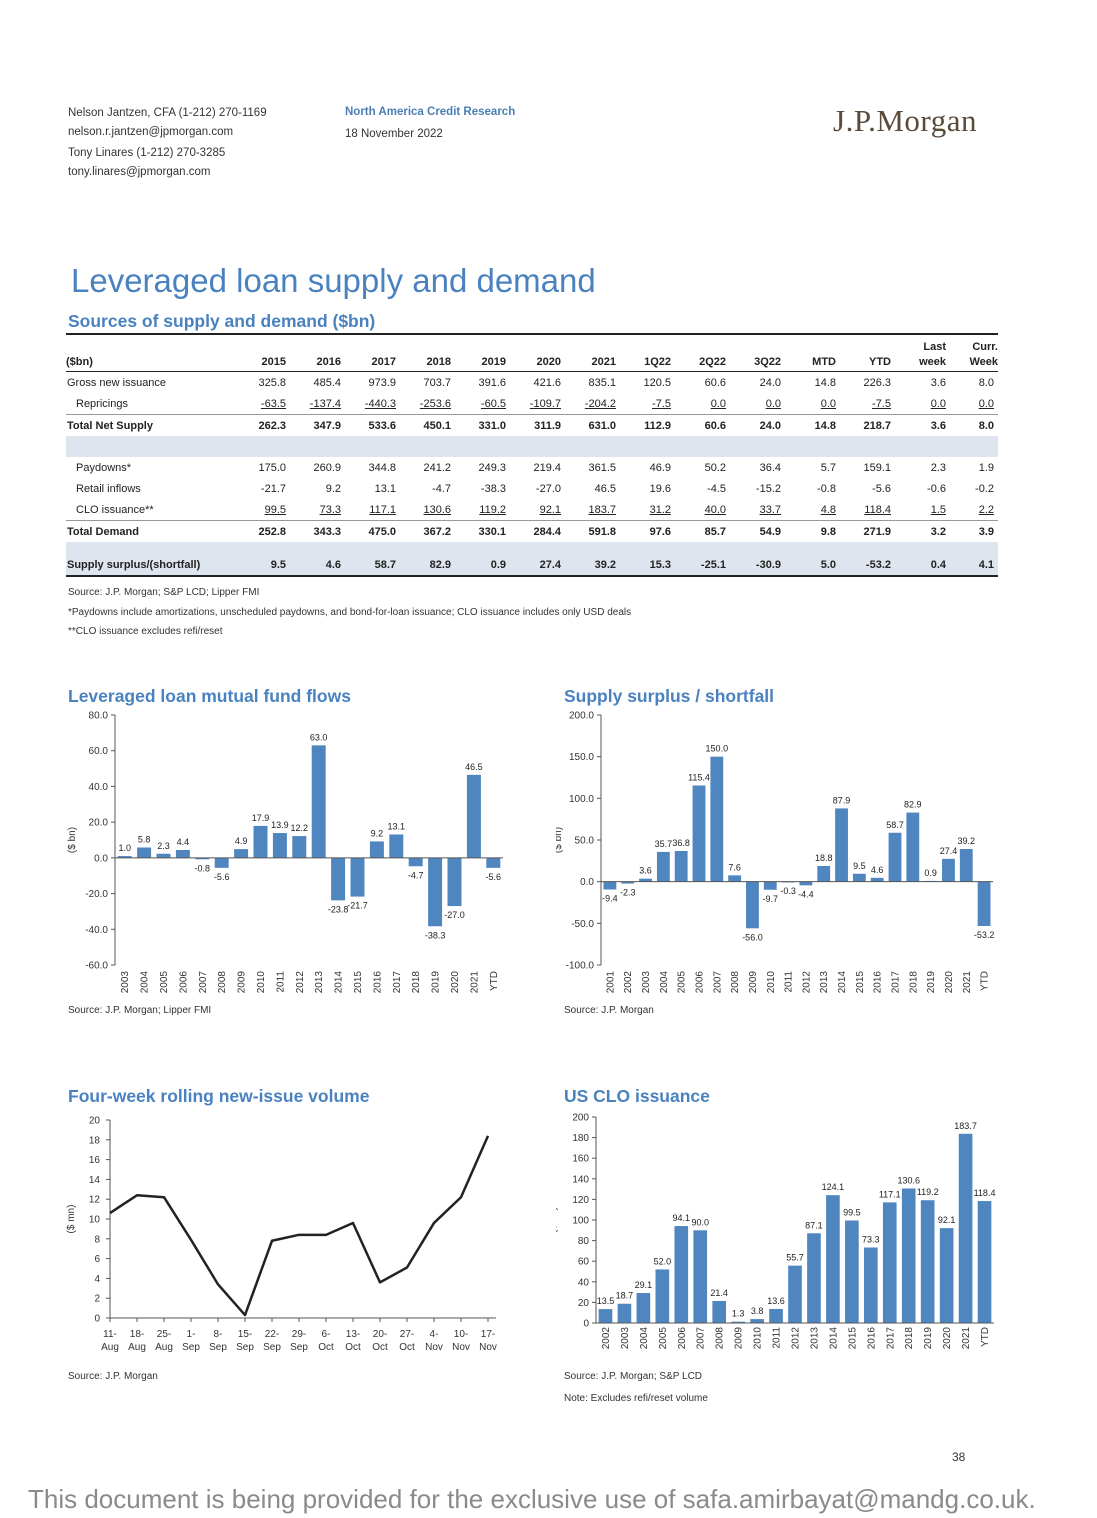  Describe the element at coordinates (434, 1334) in the screenshot. I see `x-tick-label-day: 4-` at that location.